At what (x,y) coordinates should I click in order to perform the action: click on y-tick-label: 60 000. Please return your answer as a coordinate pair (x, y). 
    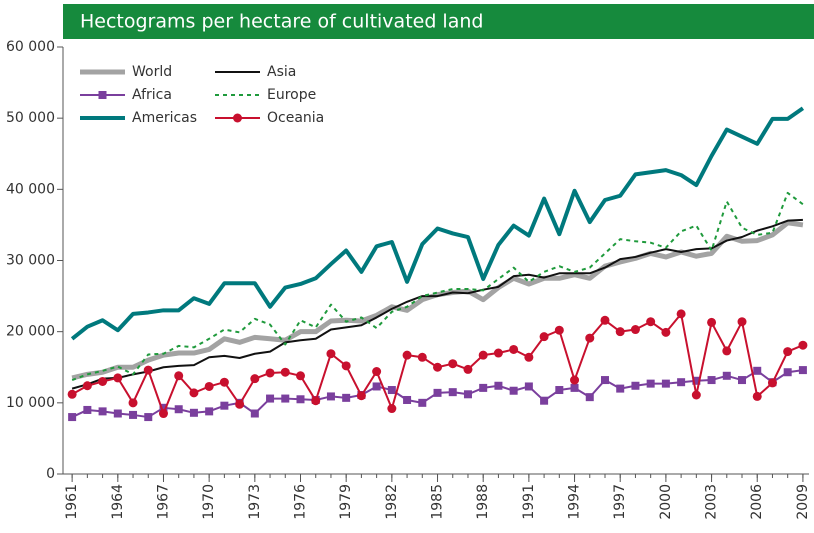
    Looking at the image, I should click on (30, 47).